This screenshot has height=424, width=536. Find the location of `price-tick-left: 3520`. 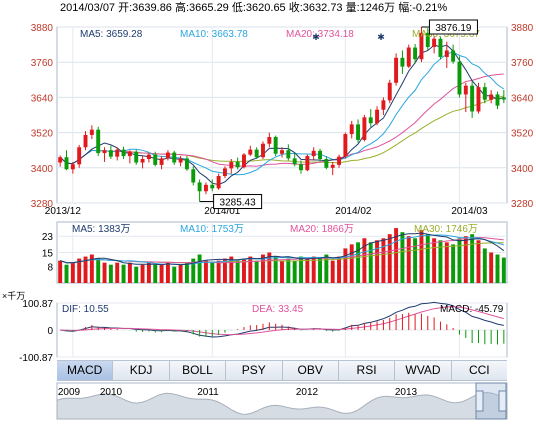

price-tick-left: 3520 is located at coordinates (42, 134).